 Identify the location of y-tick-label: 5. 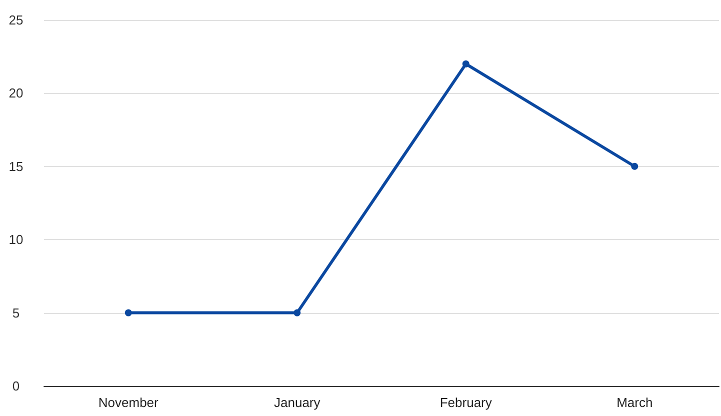
(16, 312).